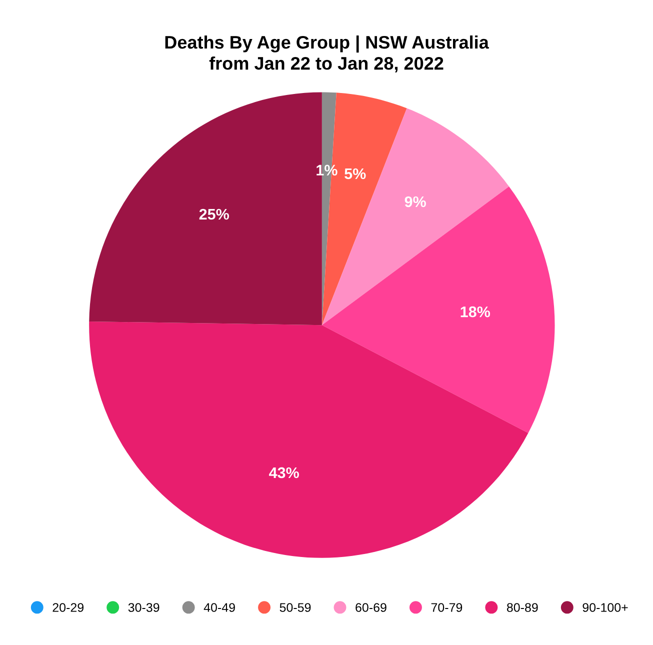 Image resolution: width=653 pixels, height=645 pixels. I want to click on data-label: 25%, so click(214, 214).